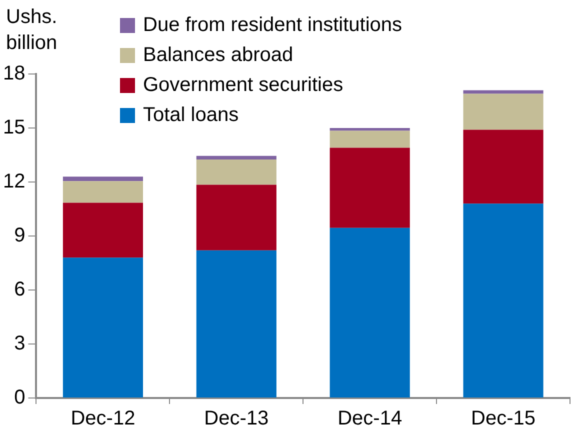 The width and height of the screenshot is (578, 434). I want to click on legend-label: Total loans, so click(191, 115).